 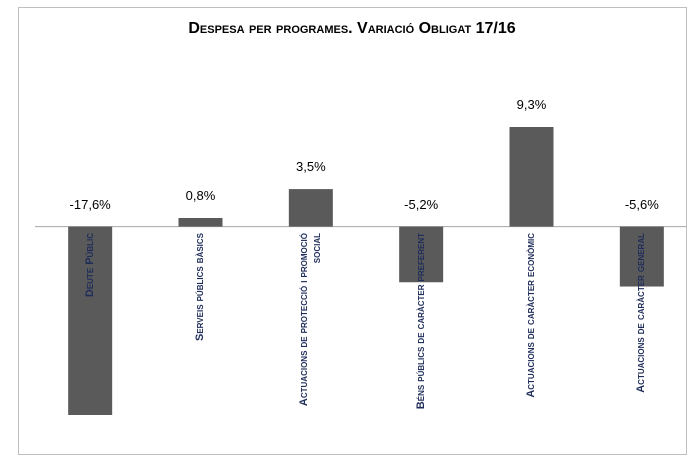 I want to click on value-label: -17,6%, so click(x=90, y=204).